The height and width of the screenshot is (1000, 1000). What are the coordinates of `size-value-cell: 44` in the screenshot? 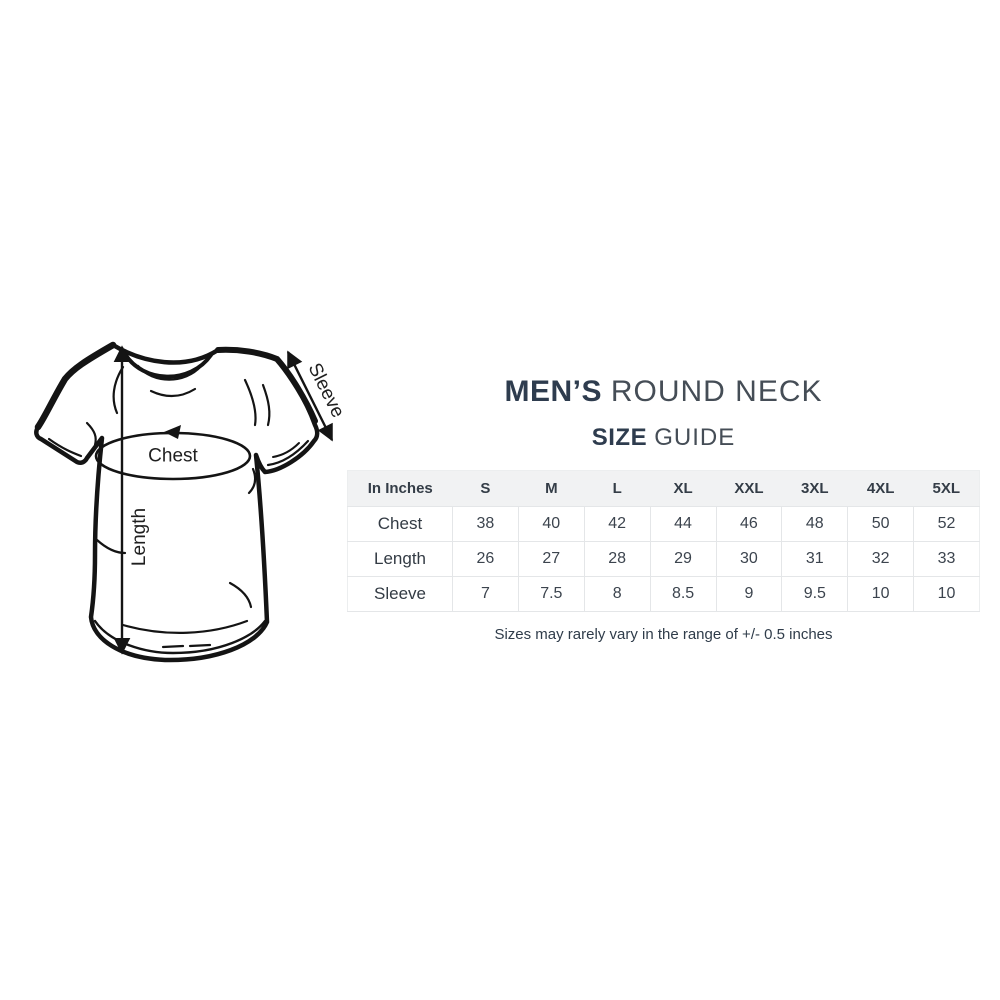 It's located at (682, 524).